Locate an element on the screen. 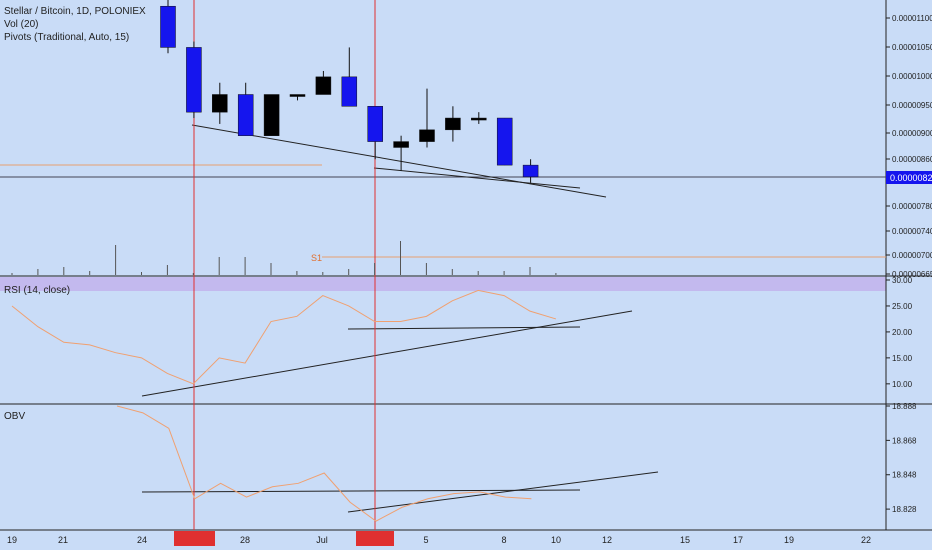 The image size is (932, 550). price-tick-label: 0.00000780 is located at coordinates (912, 206).